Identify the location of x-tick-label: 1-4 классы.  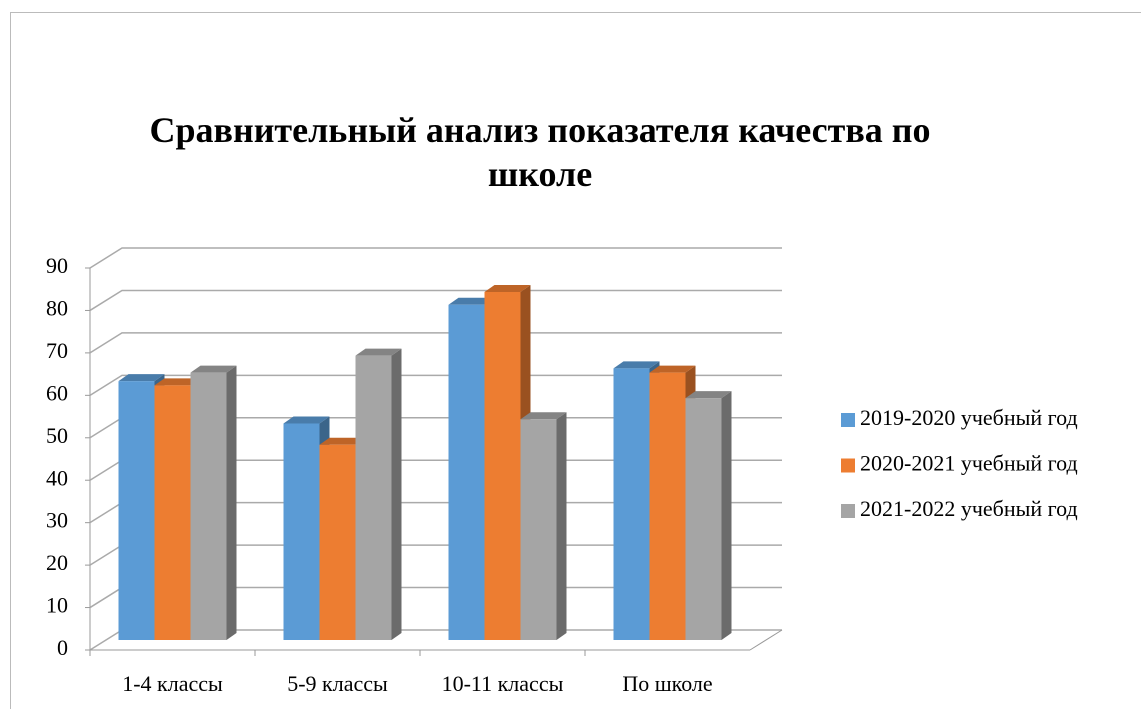
(172, 683).